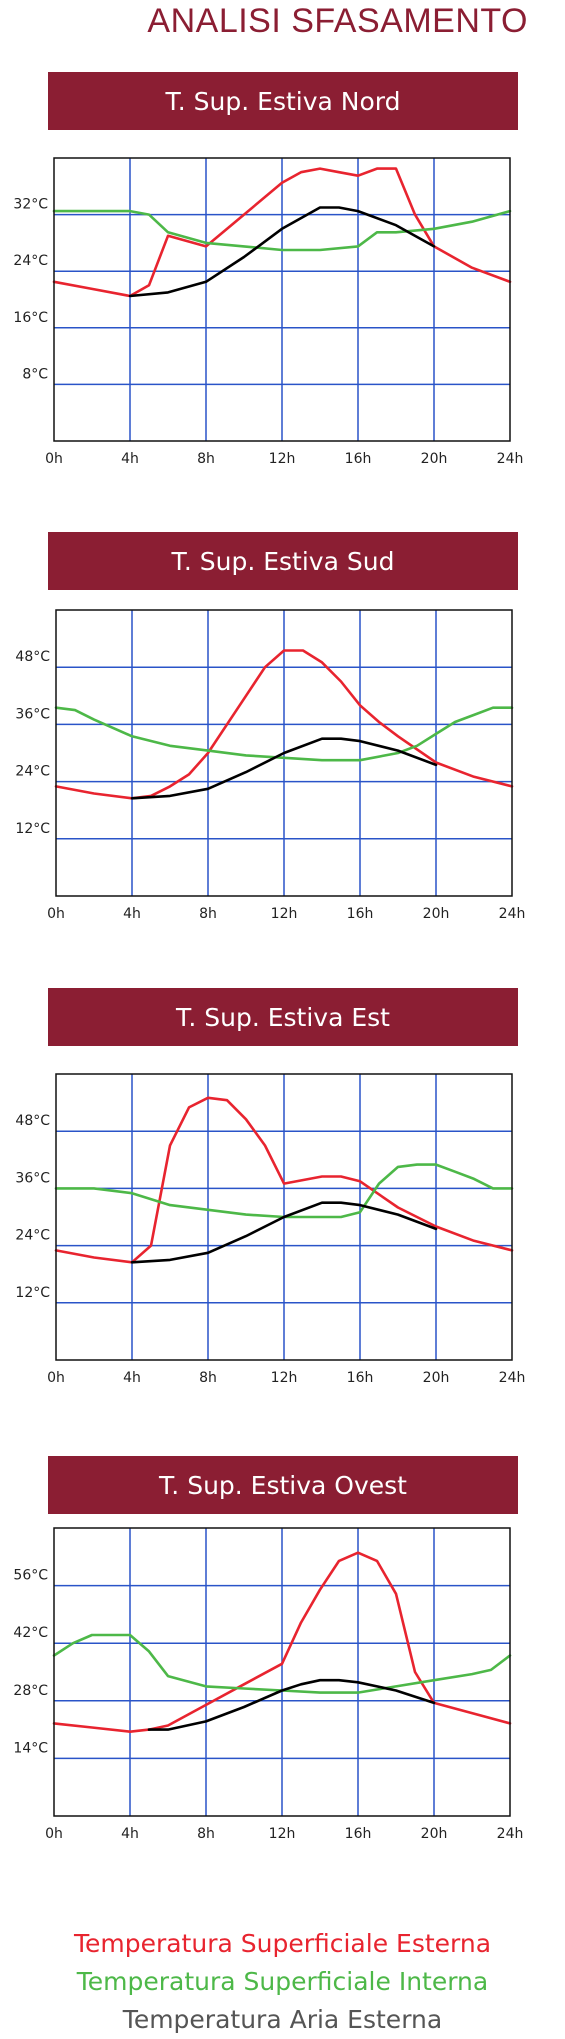 The height and width of the screenshot is (2039, 565). I want to click on y-tick-label: 42°C, so click(30, 1633).